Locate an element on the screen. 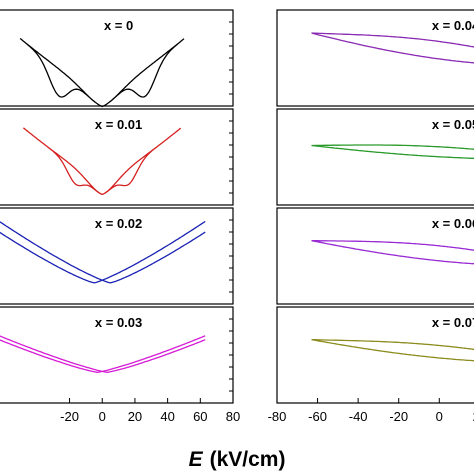  chart-panel: x = 0.04 is located at coordinates (375, 58).